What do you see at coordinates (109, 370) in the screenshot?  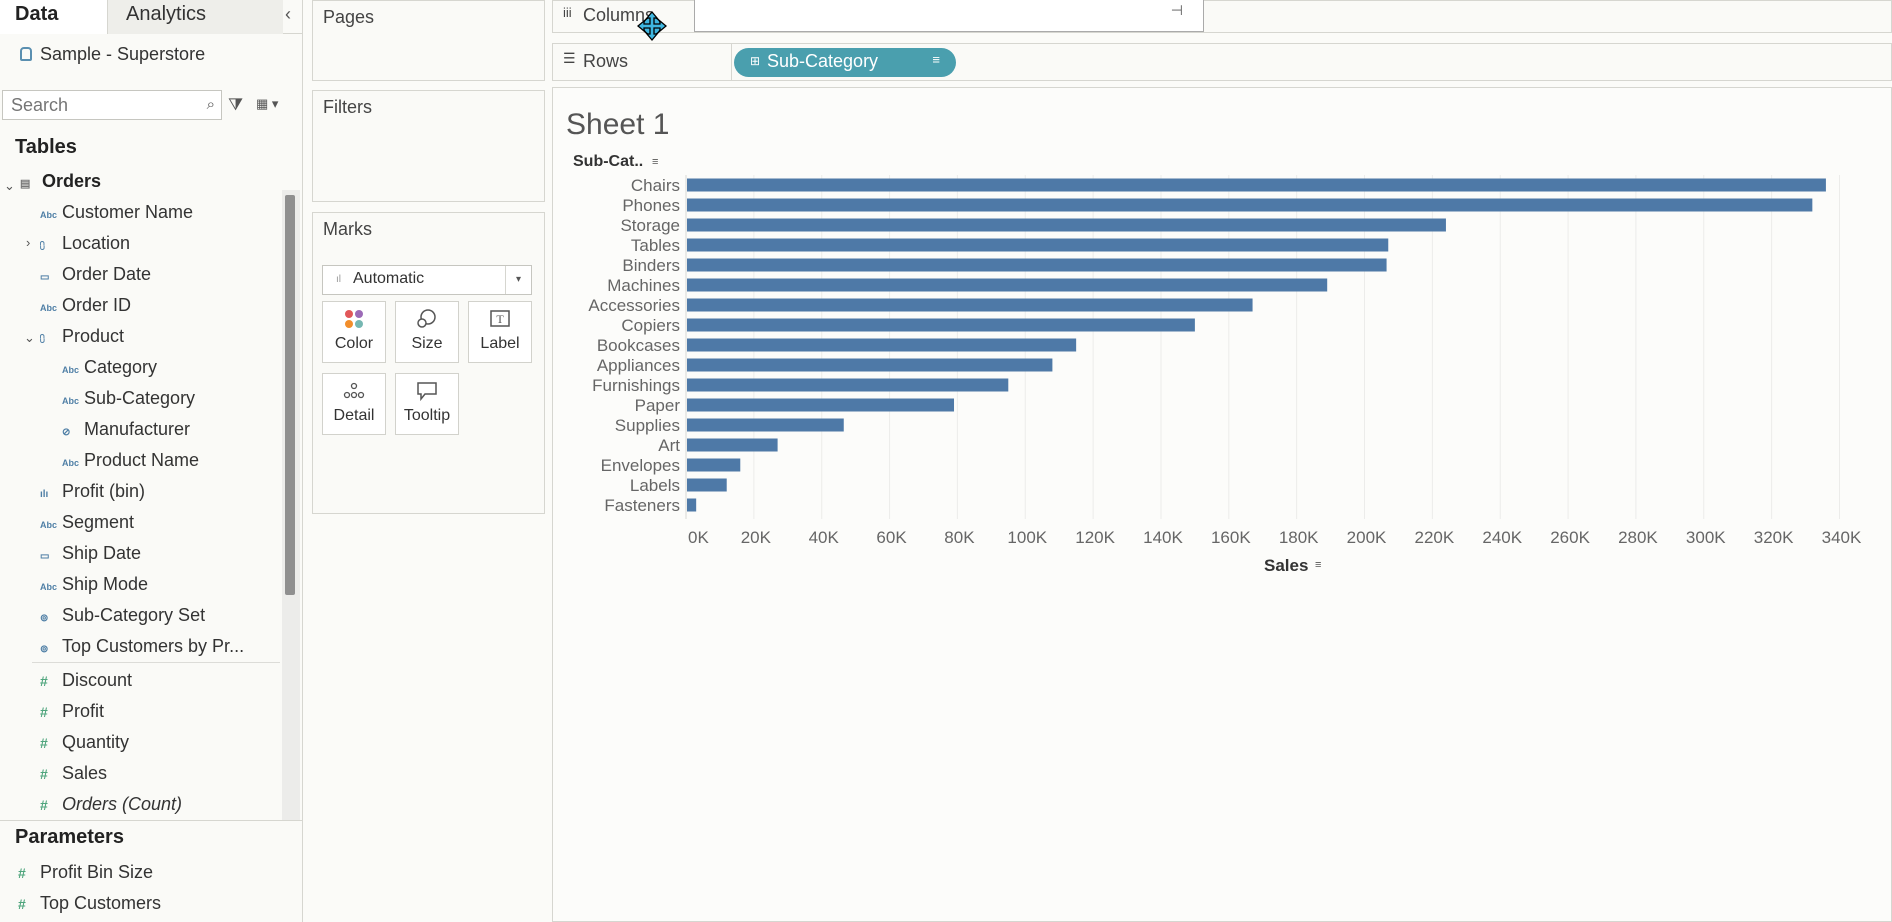 I see `field-category: Abc Category` at bounding box center [109, 370].